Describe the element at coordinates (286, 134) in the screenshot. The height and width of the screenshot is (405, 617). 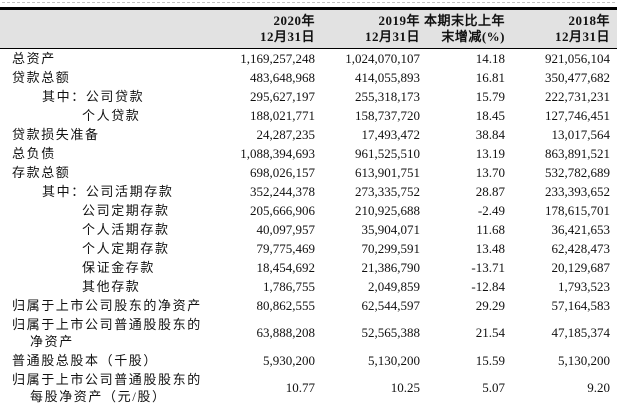
I see `value-2020: 24,287,235` at that location.